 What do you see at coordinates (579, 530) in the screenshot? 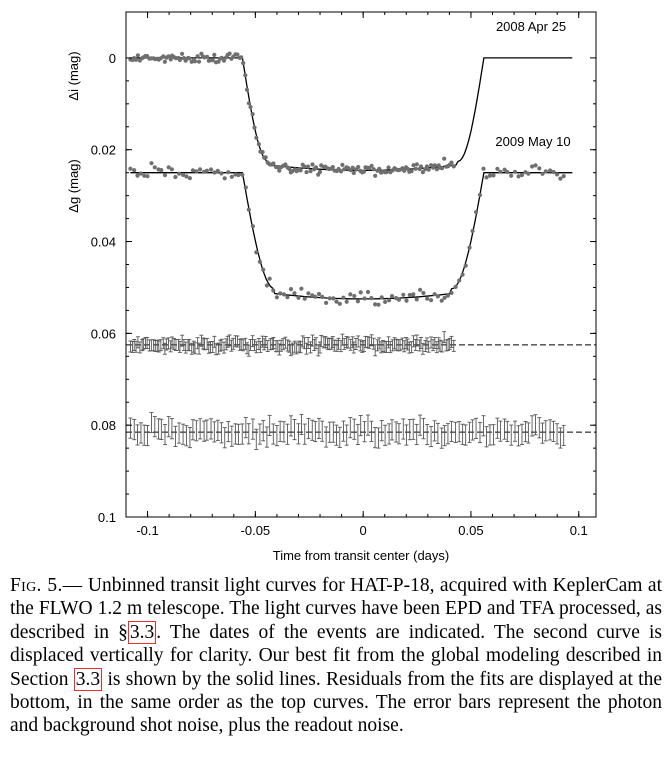
I see `x-tick-label: 0.1` at bounding box center [579, 530].